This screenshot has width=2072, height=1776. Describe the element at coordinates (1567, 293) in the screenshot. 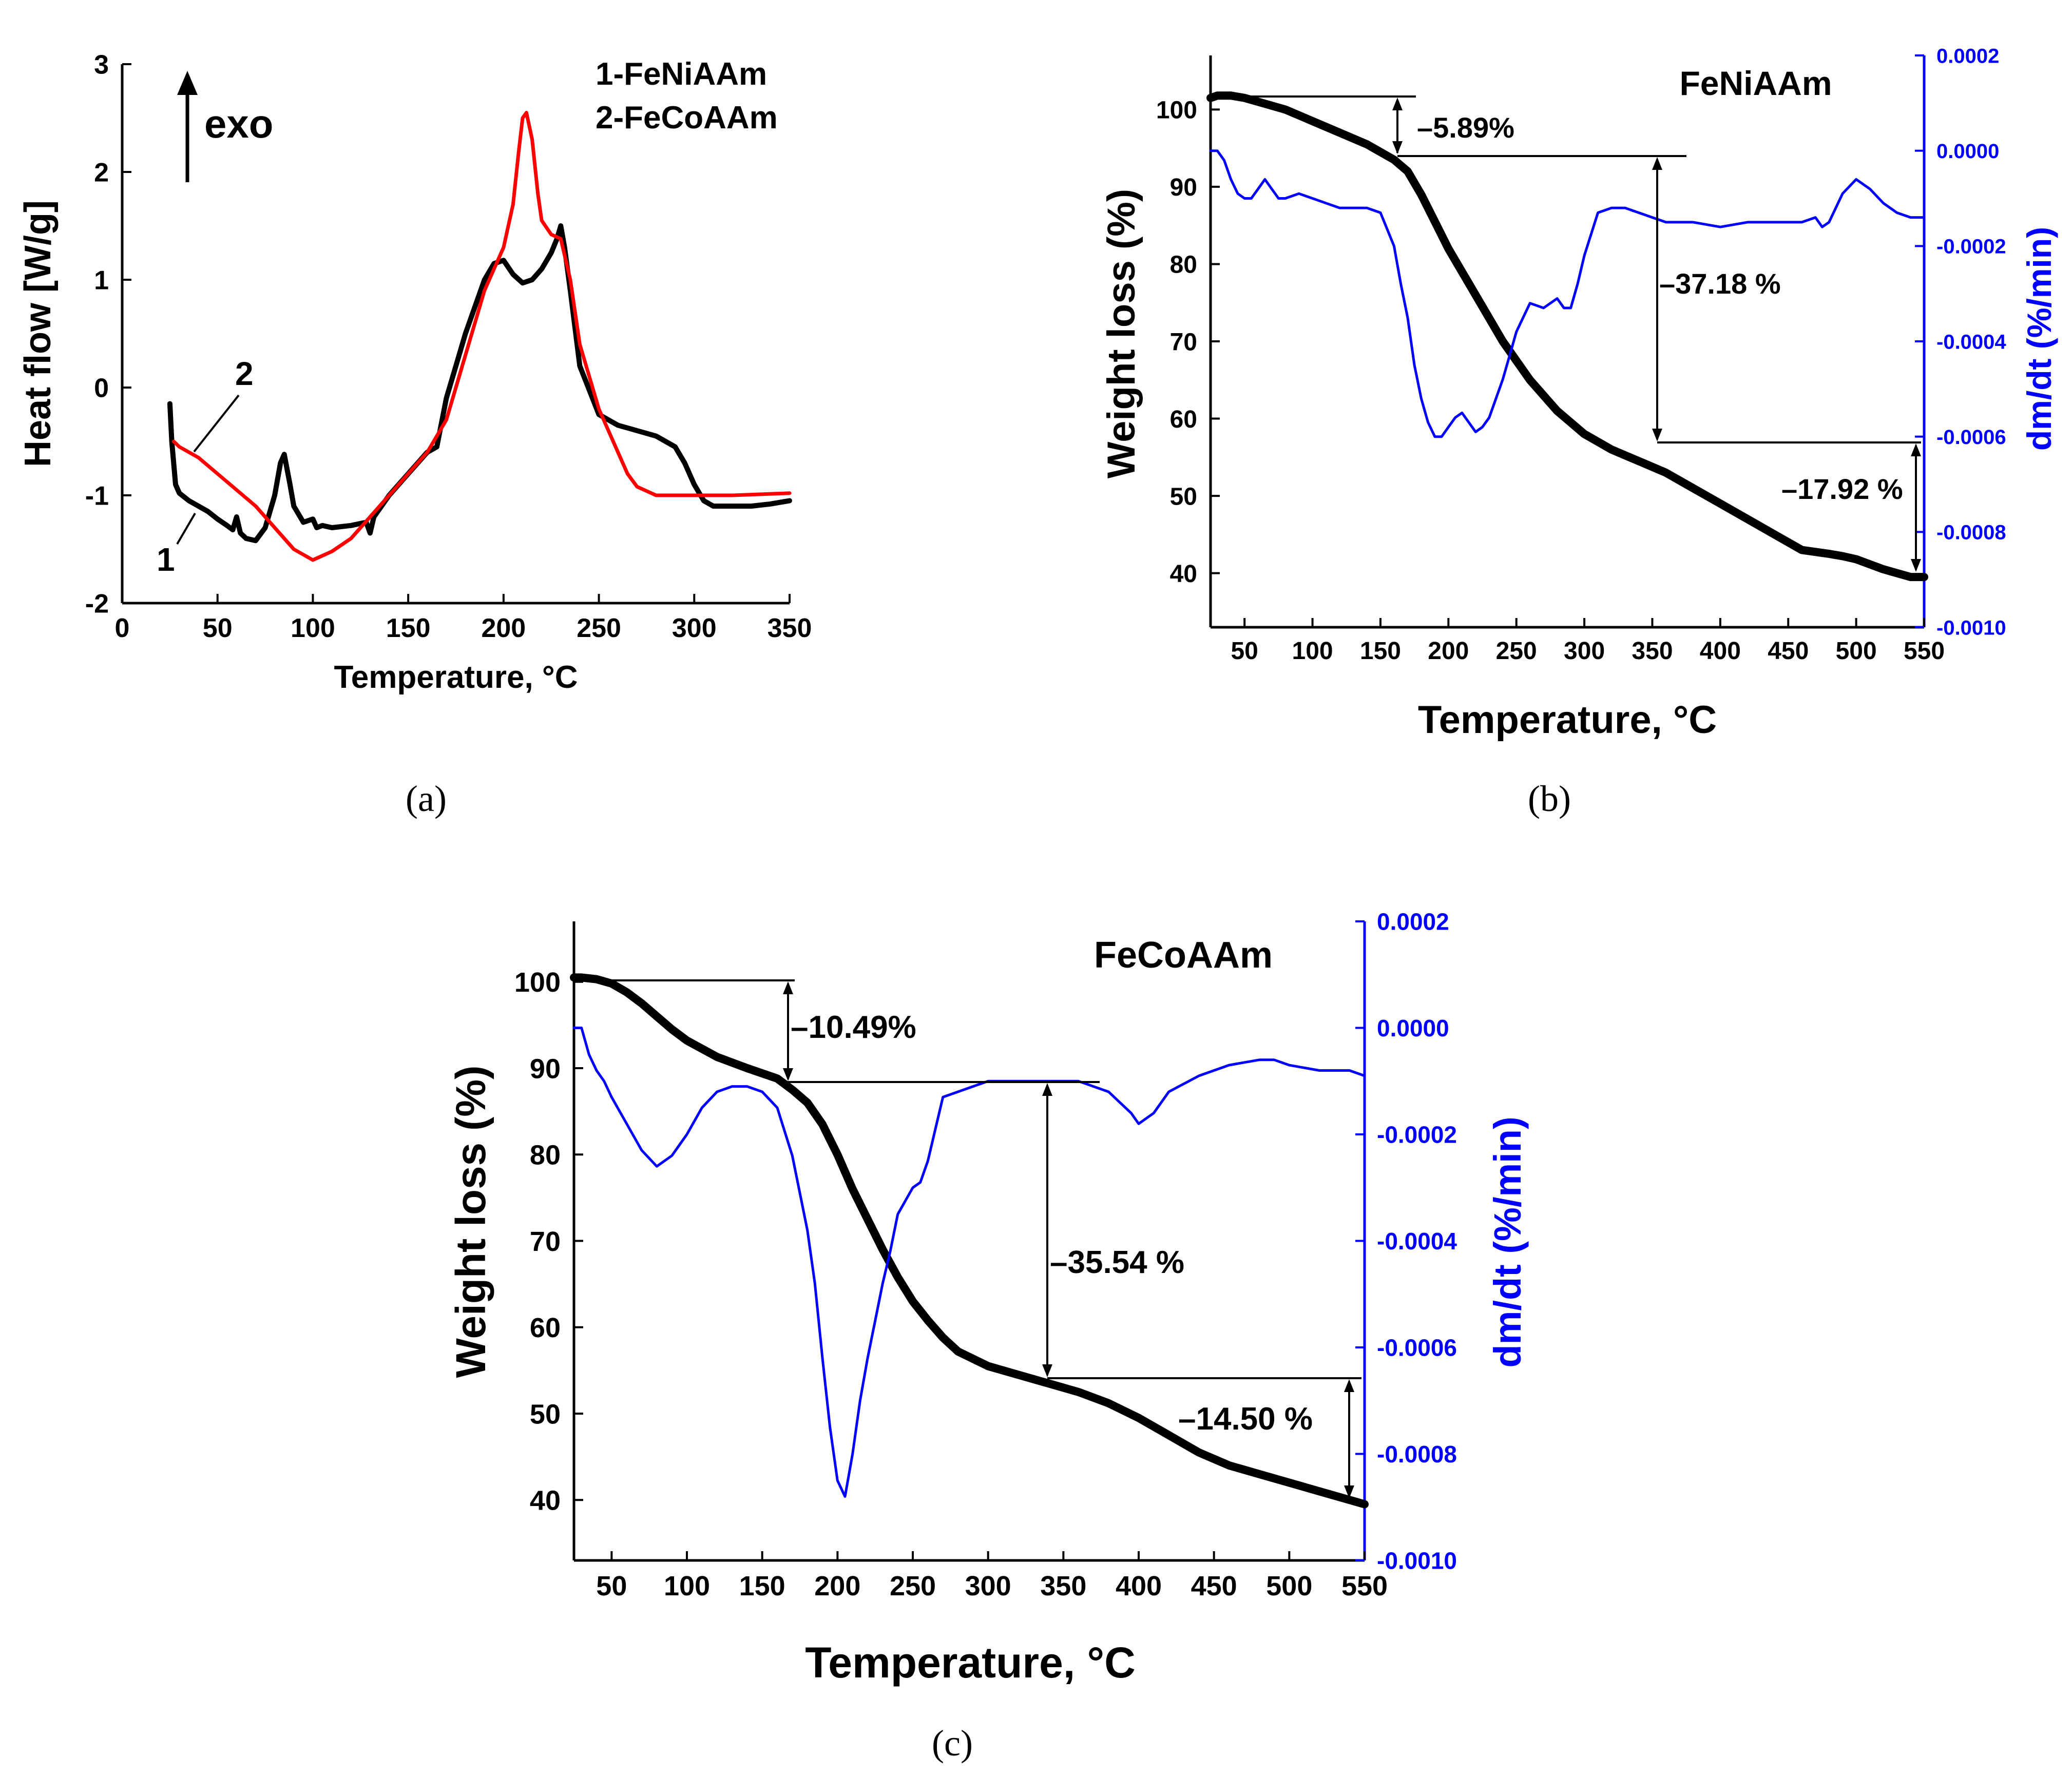

I see `panel-b-series-dm-dt` at that location.